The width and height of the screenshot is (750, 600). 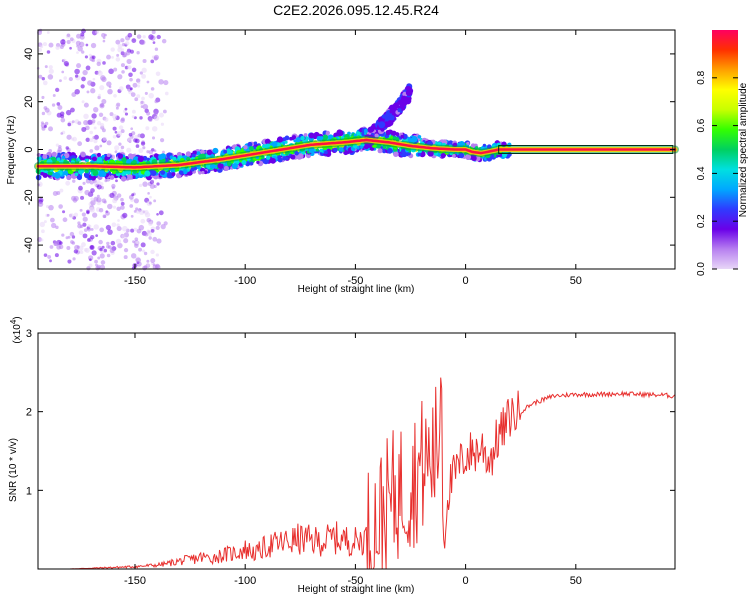 What do you see at coordinates (17, 317) in the screenshot?
I see `snr-scale-suffix: )` at bounding box center [17, 317].